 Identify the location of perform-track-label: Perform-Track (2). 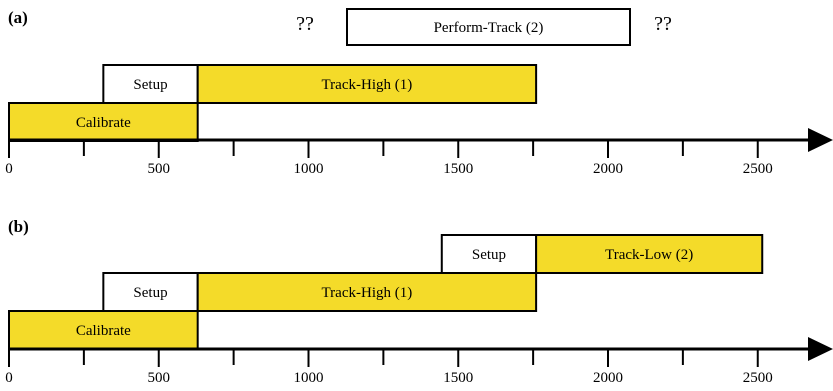
(489, 28).